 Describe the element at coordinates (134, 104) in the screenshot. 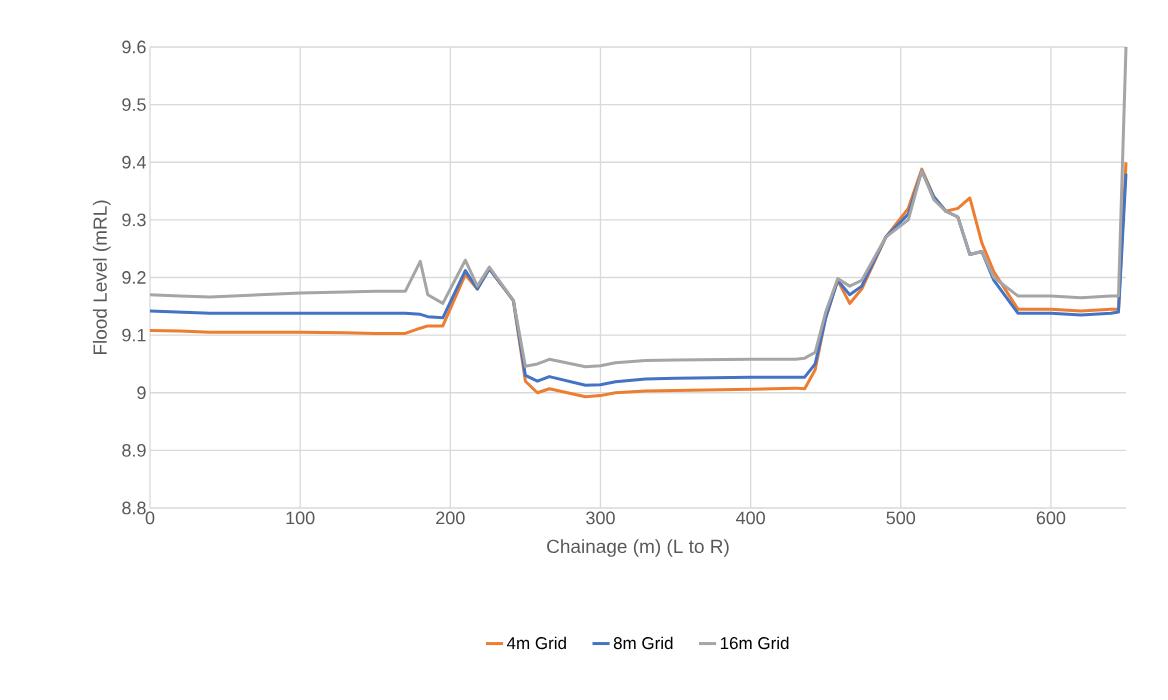

I see `y-tick-label: 9.5` at that location.